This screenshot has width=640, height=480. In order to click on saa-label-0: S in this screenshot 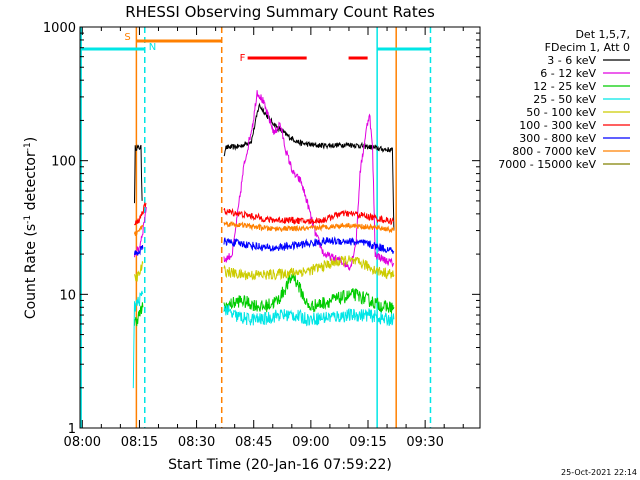, I will do `click(127, 37)`.